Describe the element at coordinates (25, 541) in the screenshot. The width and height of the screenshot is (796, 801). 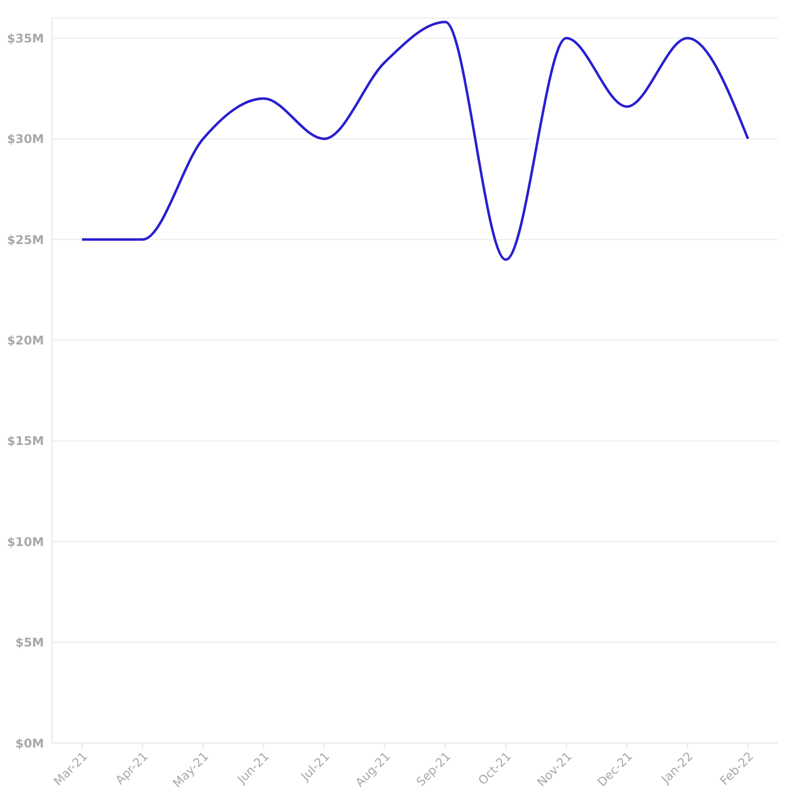
I see `y-tick-label: $10M` at that location.